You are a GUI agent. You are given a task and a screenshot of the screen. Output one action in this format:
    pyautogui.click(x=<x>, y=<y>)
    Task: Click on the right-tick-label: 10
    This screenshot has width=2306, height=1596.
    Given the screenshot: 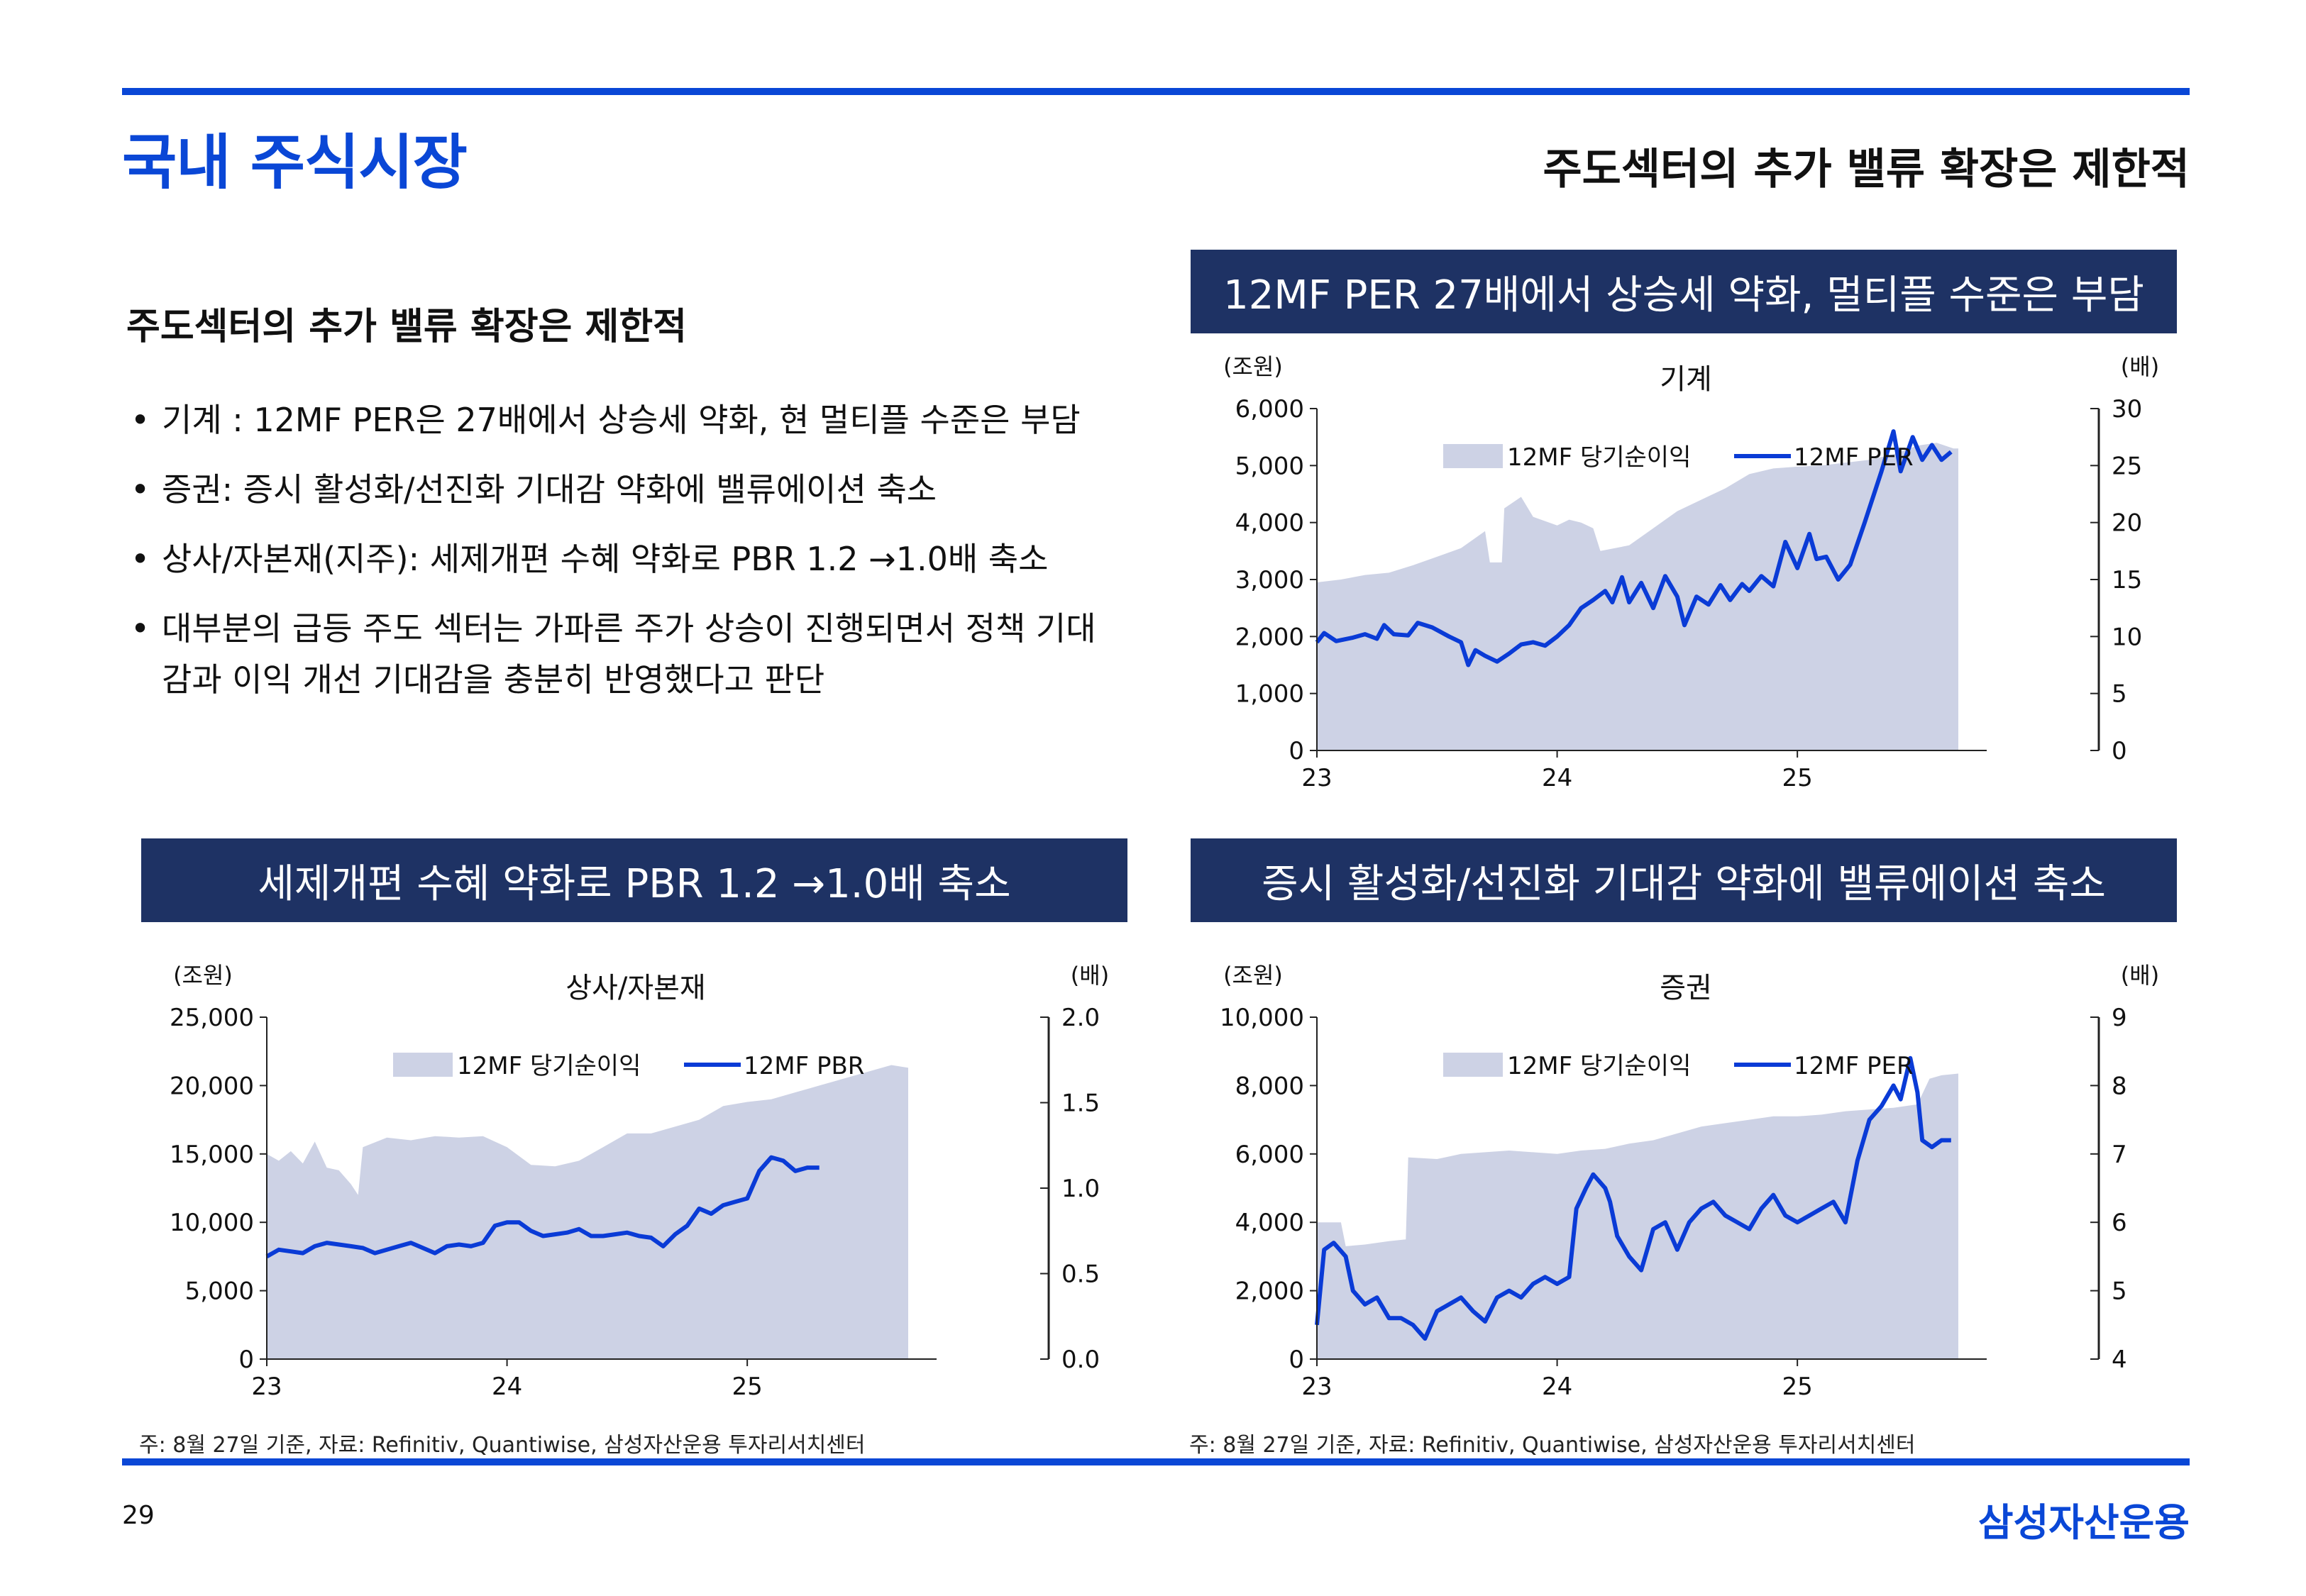 What is the action you would take?
    pyautogui.click(x=2127, y=637)
    